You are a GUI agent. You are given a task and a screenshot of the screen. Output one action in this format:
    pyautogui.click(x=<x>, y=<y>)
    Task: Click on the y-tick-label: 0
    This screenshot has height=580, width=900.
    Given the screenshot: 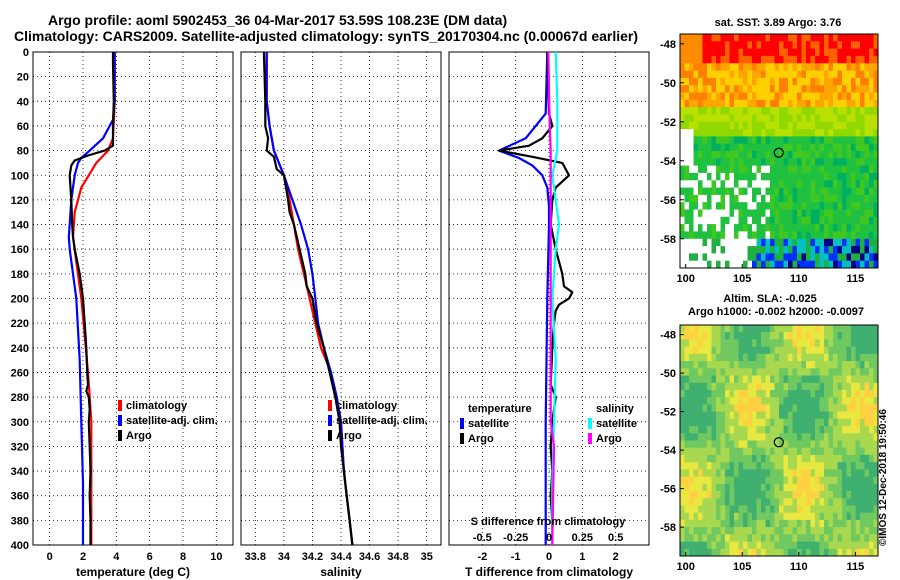 What is the action you would take?
    pyautogui.click(x=26, y=53)
    